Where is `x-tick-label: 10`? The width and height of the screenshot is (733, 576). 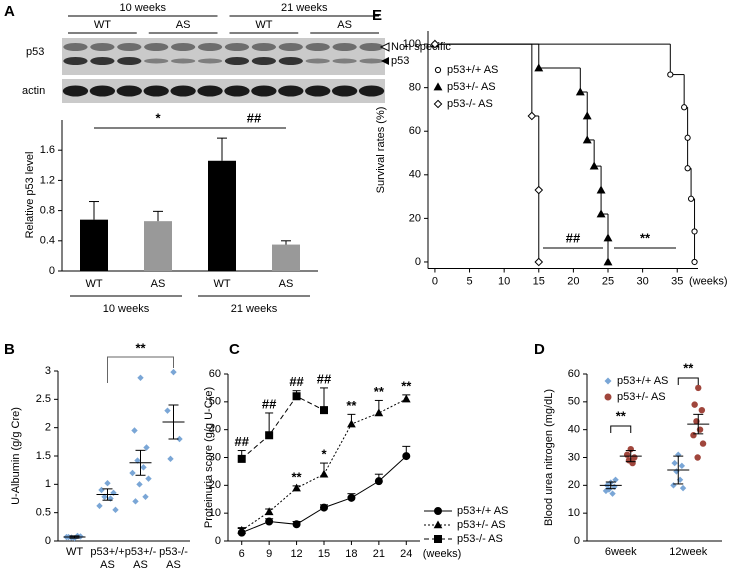 x-tick-label: 10 is located at coordinates (504, 281).